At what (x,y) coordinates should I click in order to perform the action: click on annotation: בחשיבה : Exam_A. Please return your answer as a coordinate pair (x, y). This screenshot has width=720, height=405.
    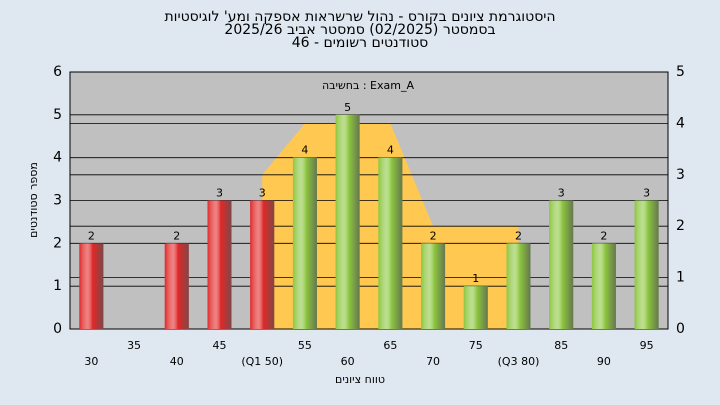
    Looking at the image, I should click on (368, 85).